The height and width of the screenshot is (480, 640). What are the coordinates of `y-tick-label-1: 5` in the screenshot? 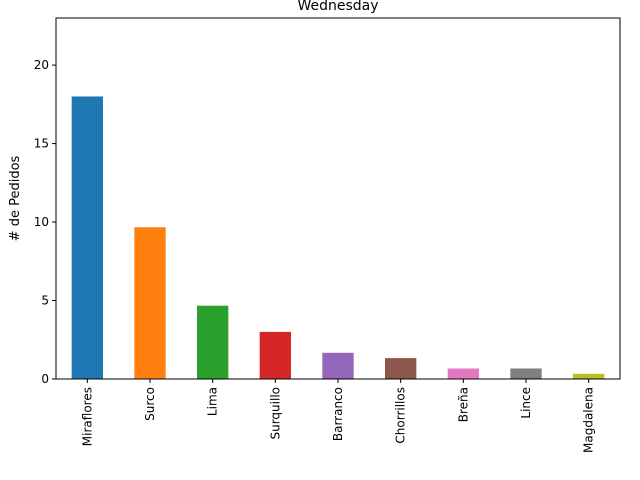 It's located at (45, 301).